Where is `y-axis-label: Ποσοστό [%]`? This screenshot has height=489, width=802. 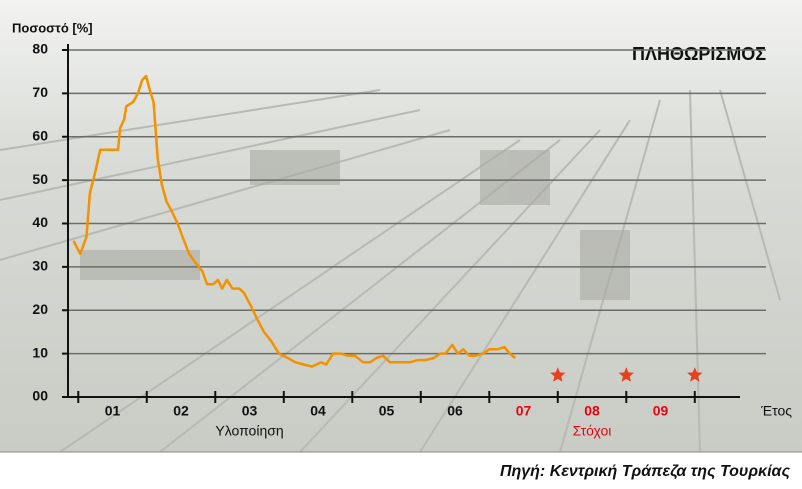
y-axis-label: Ποσοστό [%] is located at coordinates (52, 27).